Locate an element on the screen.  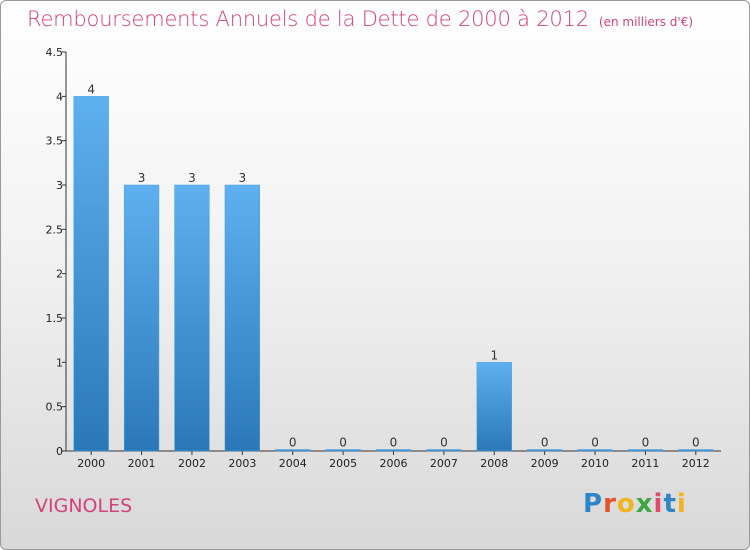
data-label-2012: 0 is located at coordinates (696, 443).